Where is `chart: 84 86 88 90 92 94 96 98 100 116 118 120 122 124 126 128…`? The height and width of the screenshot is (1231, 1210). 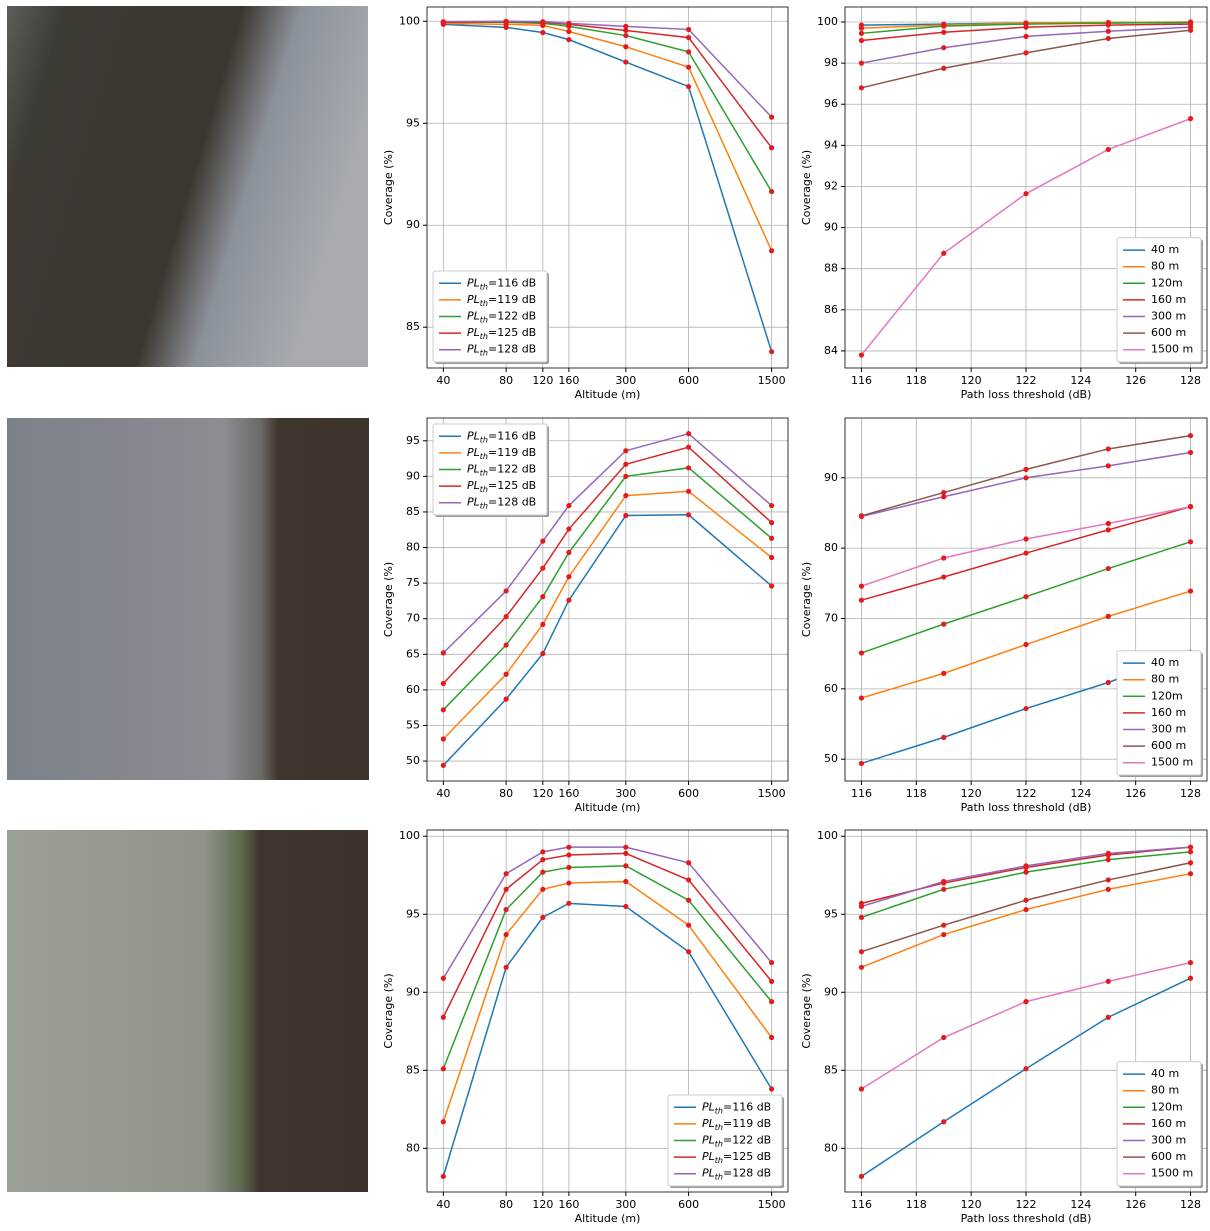 chart: 84 86 88 90 92 94 96 98 100 116 118 120 122 124 126 128… is located at coordinates (1004, 203).